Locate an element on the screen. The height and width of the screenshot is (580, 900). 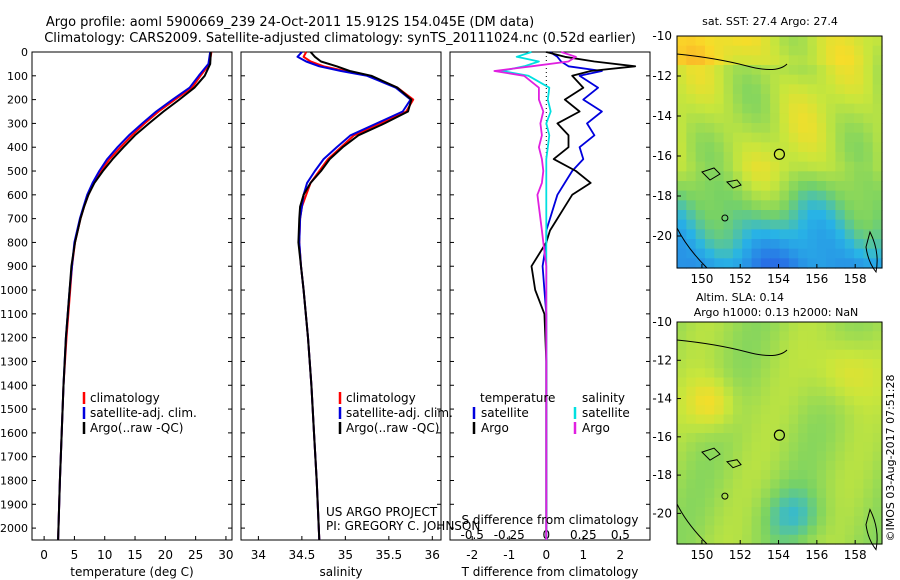
legend-s-argo: Argo is located at coordinates (596, 428).